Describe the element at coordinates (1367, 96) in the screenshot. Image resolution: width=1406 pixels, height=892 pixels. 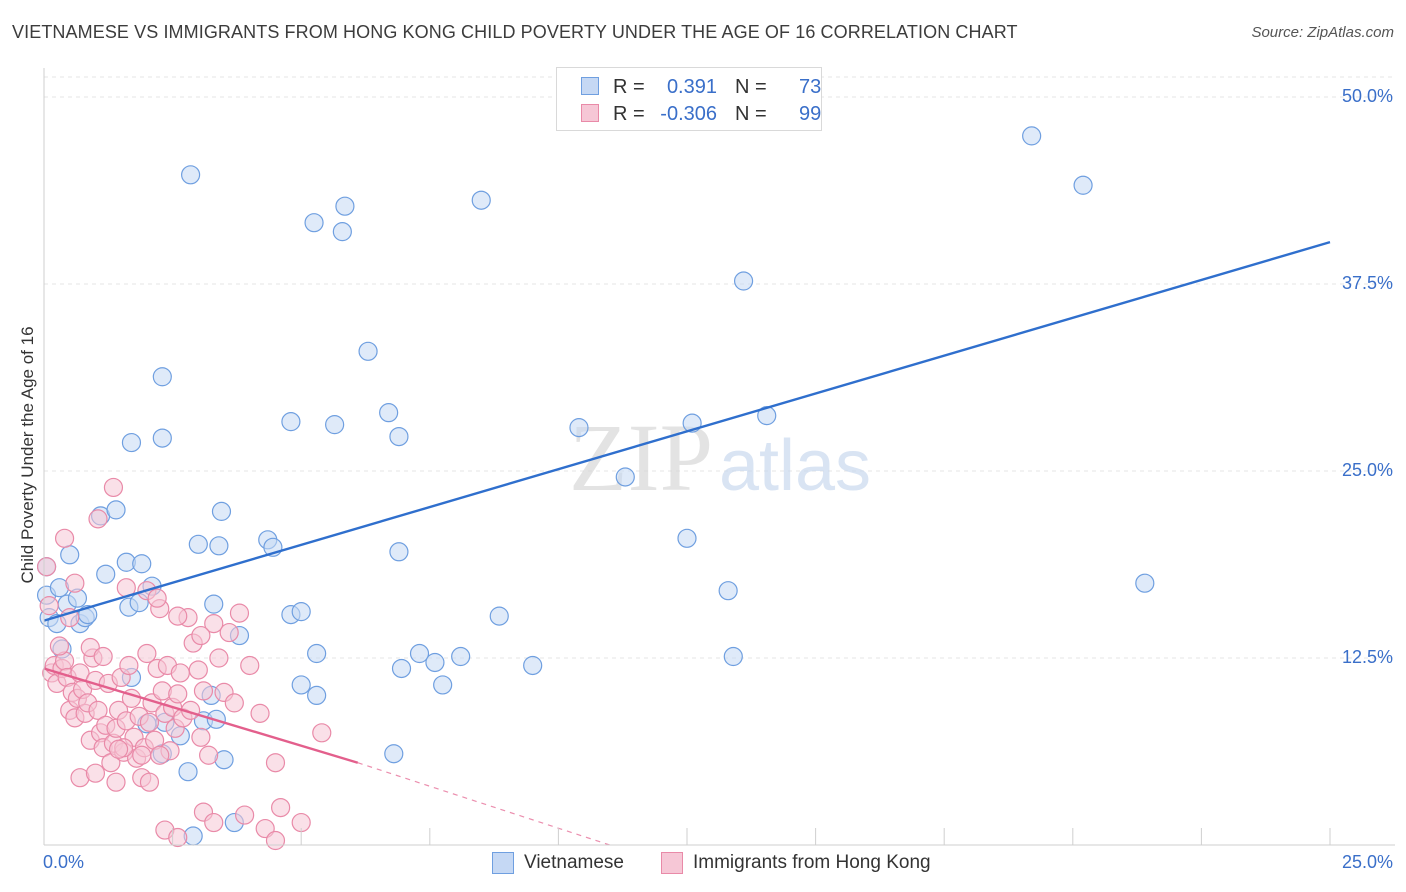
I see `y-tick-label: 50.0%` at that location.